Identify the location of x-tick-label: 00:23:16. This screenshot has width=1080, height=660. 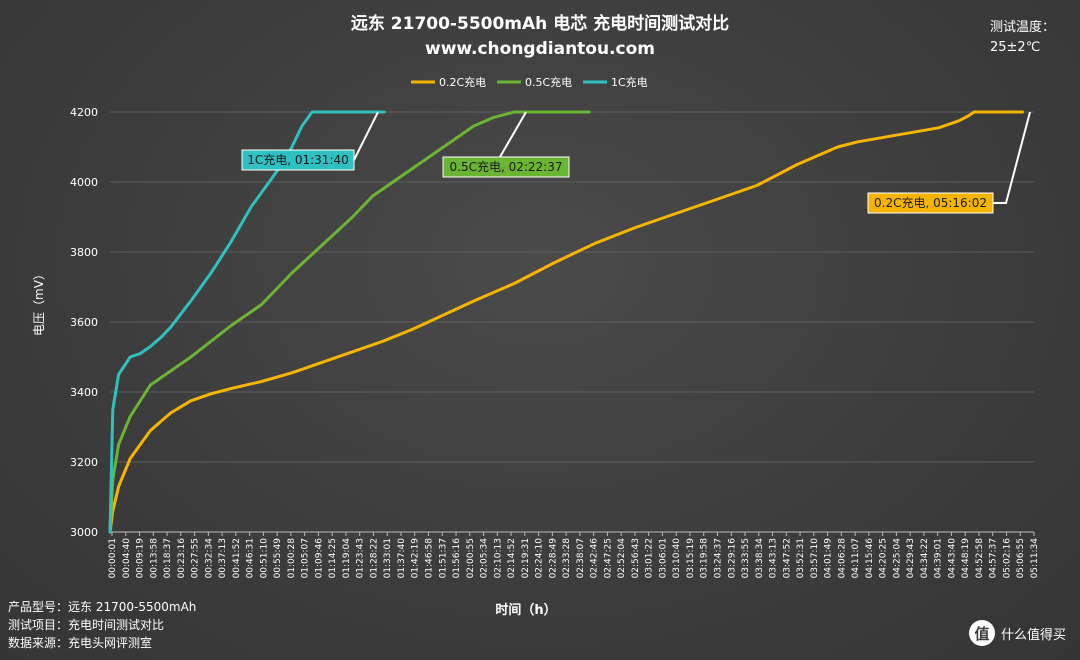
(182, 558).